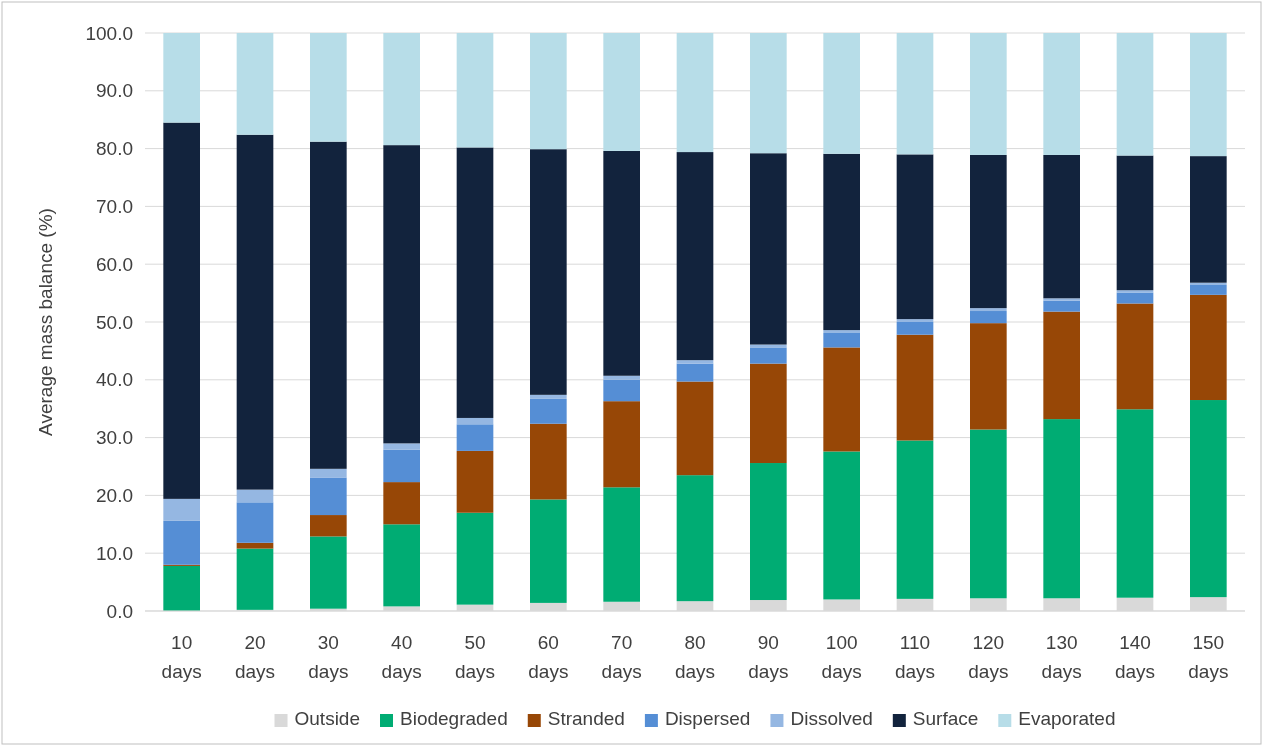  I want to click on x-tick-label: 30 days, so click(328, 657).